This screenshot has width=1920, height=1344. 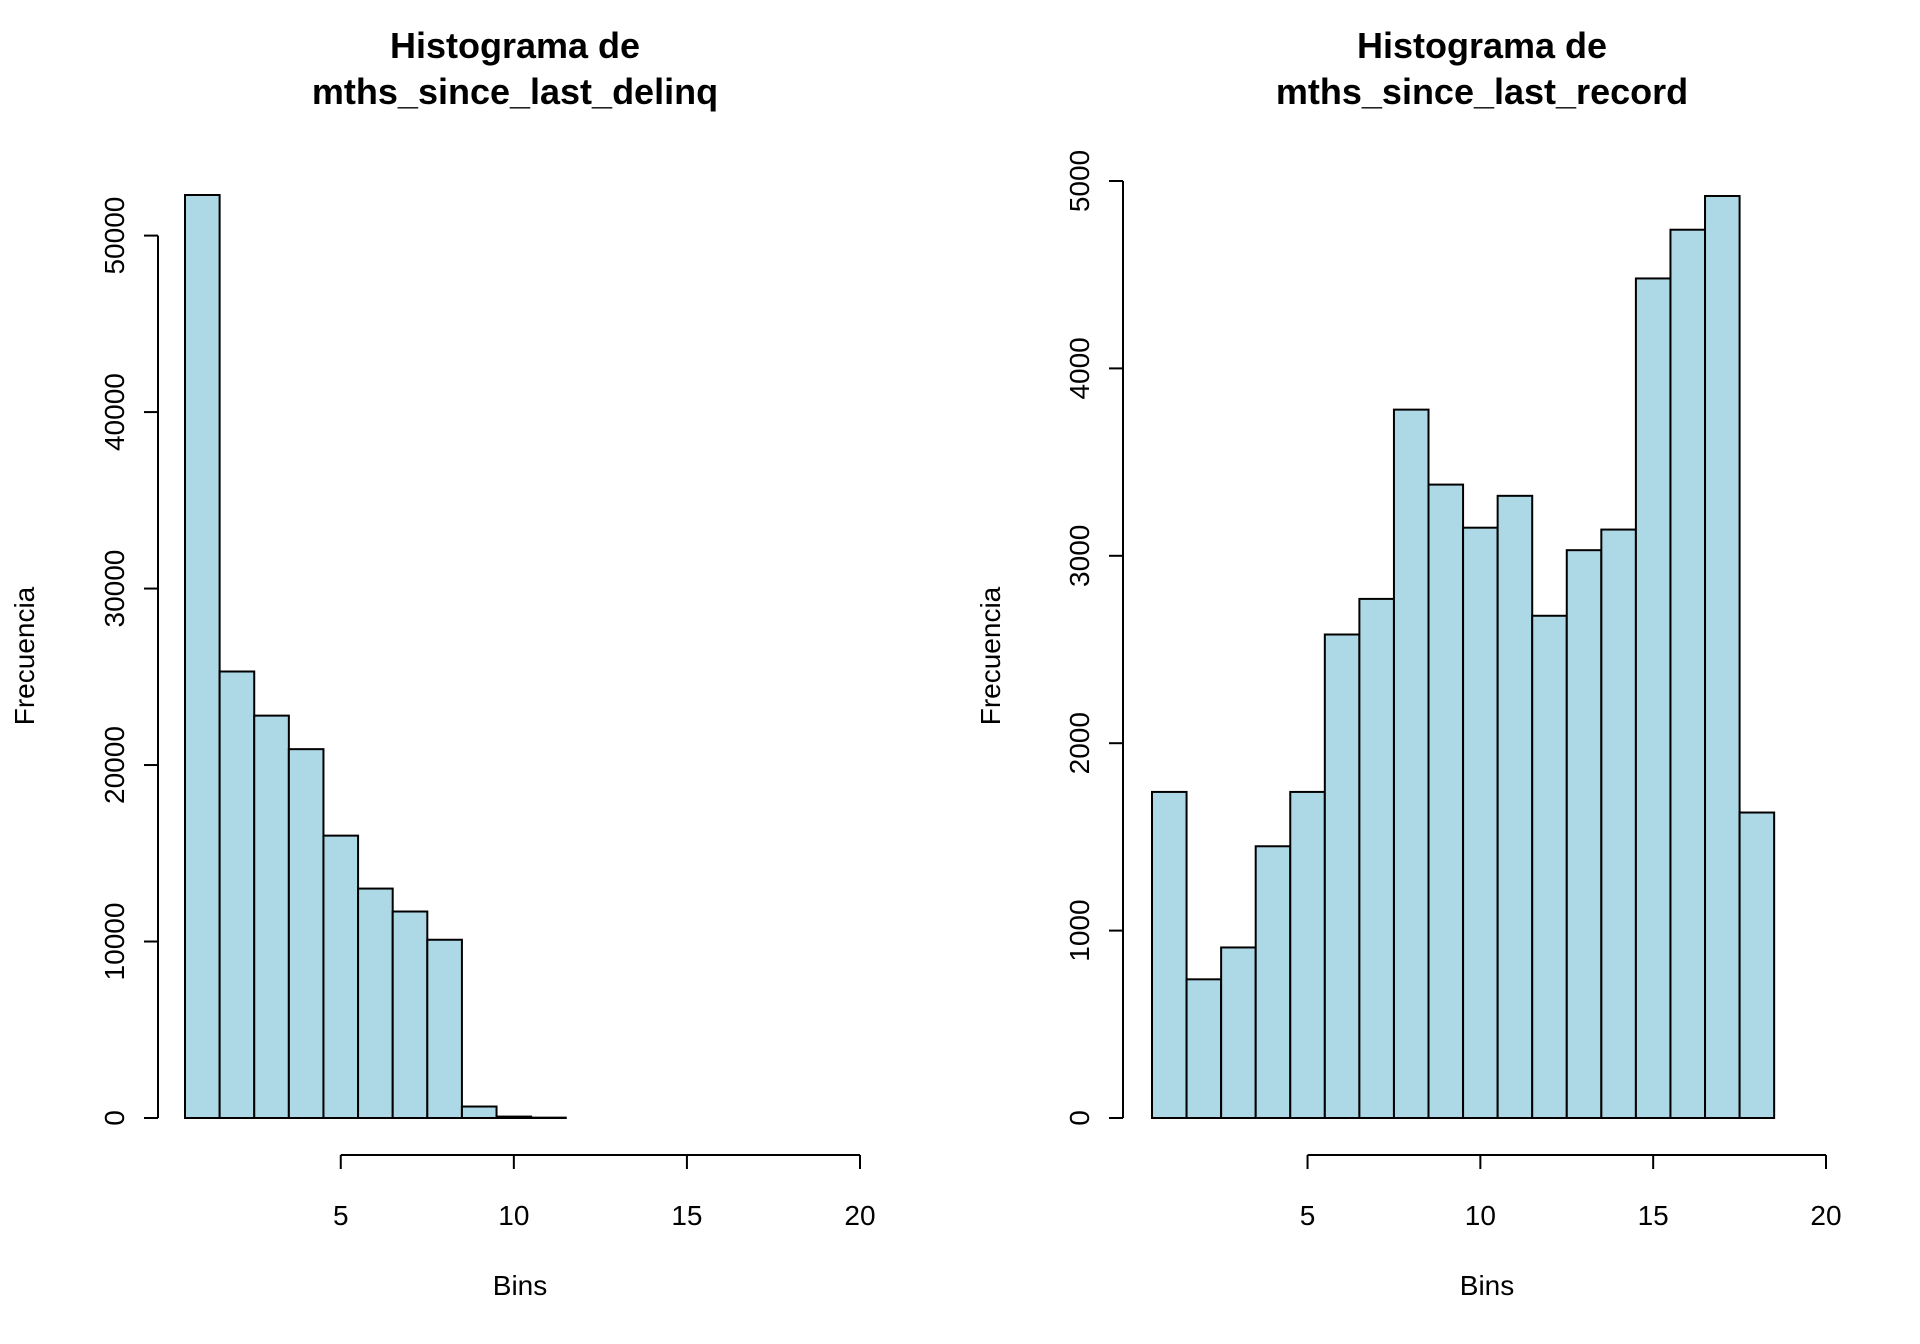 What do you see at coordinates (1079, 556) in the screenshot?
I see `y-tick-label: 3000` at bounding box center [1079, 556].